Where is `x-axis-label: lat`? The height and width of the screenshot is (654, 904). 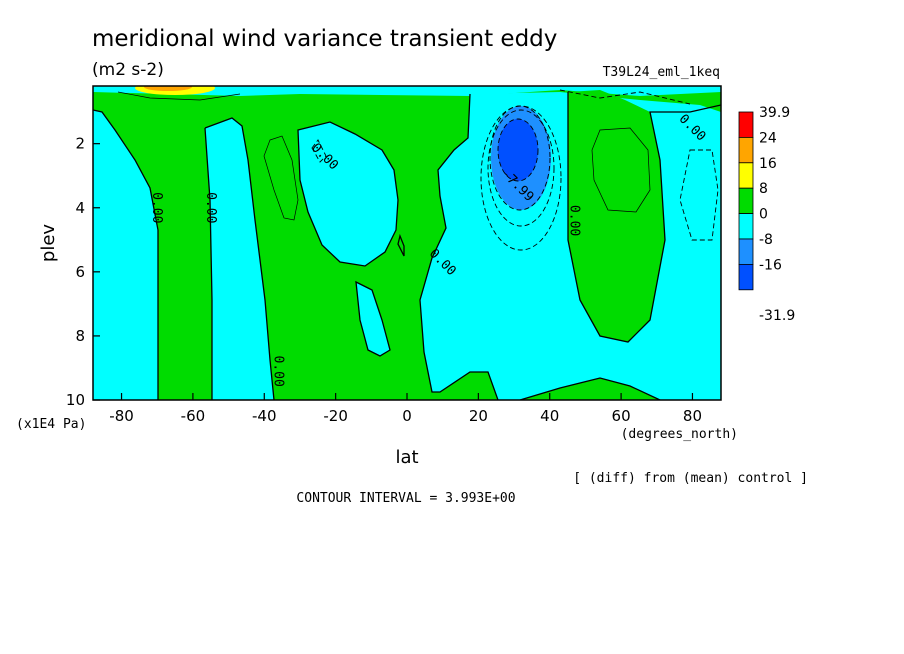 x-axis-label: lat is located at coordinates (406, 457).